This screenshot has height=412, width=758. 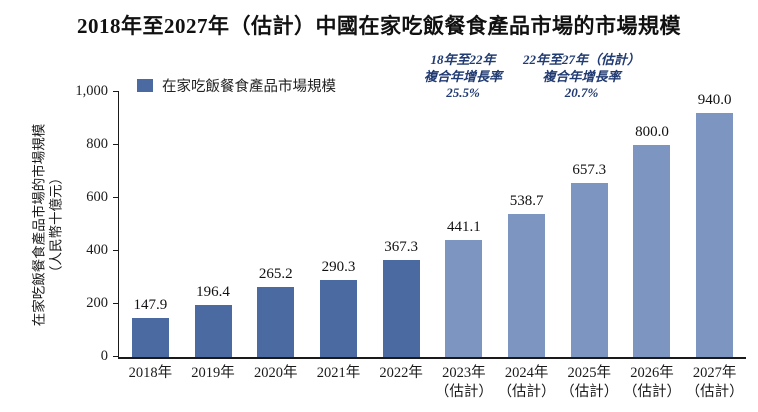 What do you see at coordinates (276, 373) in the screenshot?
I see `x-axis-label: 2020年` at bounding box center [276, 373].